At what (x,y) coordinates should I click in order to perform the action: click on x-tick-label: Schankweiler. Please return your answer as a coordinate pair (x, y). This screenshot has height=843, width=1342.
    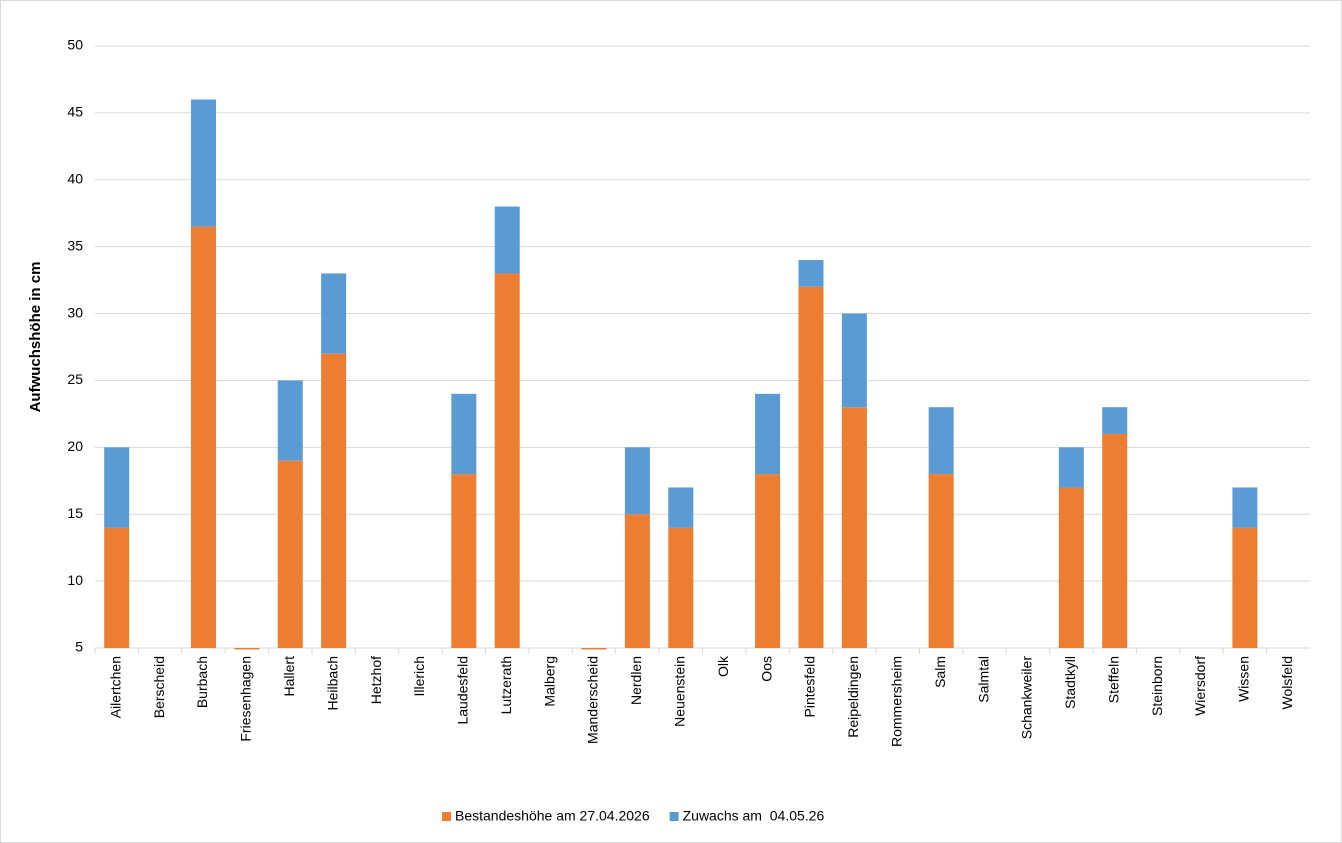
    Looking at the image, I should click on (1027, 698).